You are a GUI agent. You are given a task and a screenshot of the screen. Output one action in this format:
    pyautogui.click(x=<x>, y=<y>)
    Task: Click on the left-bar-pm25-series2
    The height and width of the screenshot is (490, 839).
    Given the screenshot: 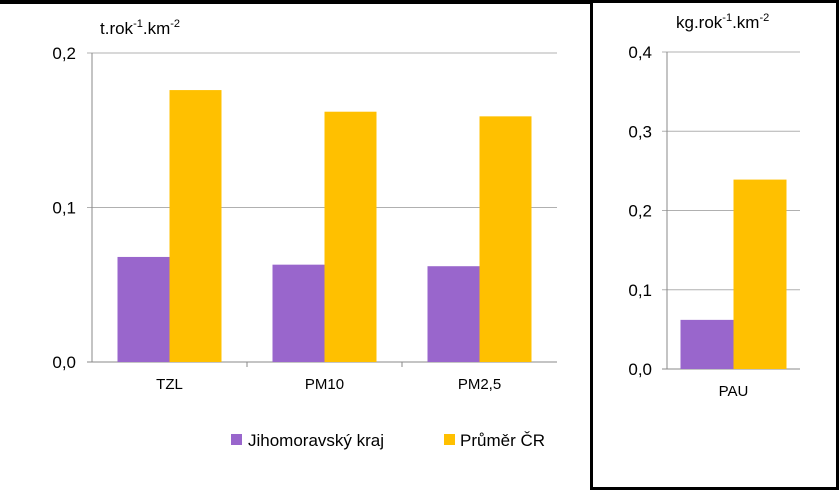 What is the action you would take?
    pyautogui.click(x=505, y=239)
    